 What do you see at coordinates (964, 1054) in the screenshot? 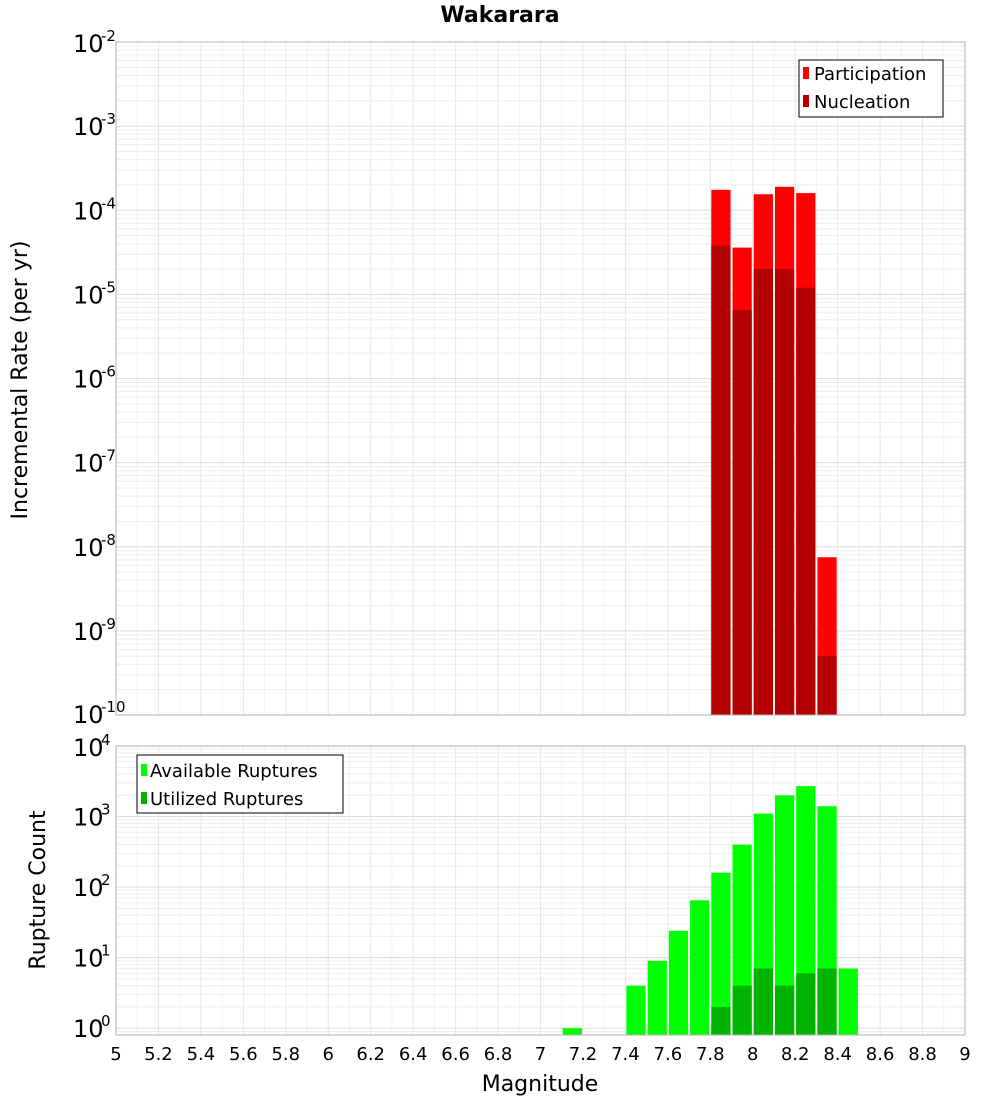
I see `x-tick-label: 9` at bounding box center [964, 1054].